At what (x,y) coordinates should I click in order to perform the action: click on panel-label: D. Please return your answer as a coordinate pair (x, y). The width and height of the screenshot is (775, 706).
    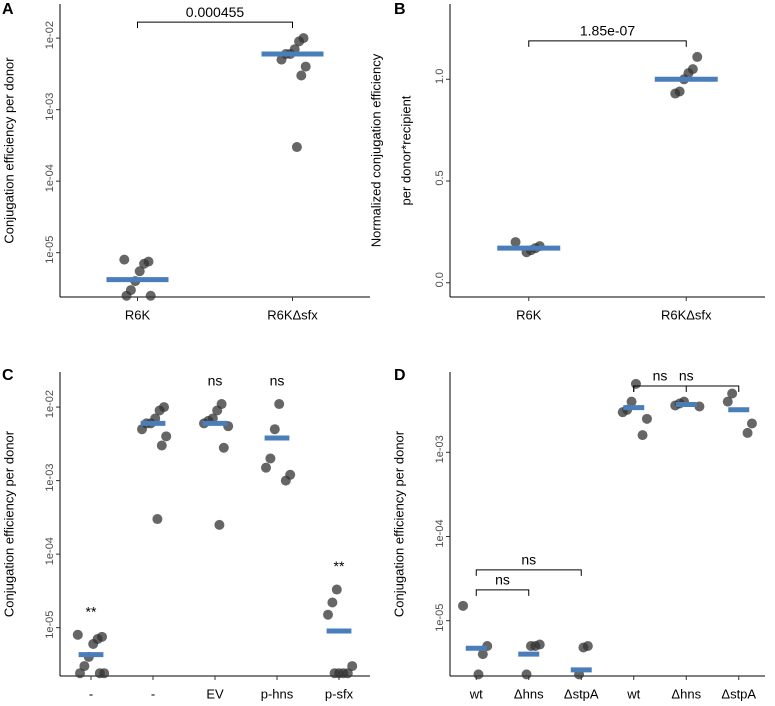
    Looking at the image, I should click on (400, 375).